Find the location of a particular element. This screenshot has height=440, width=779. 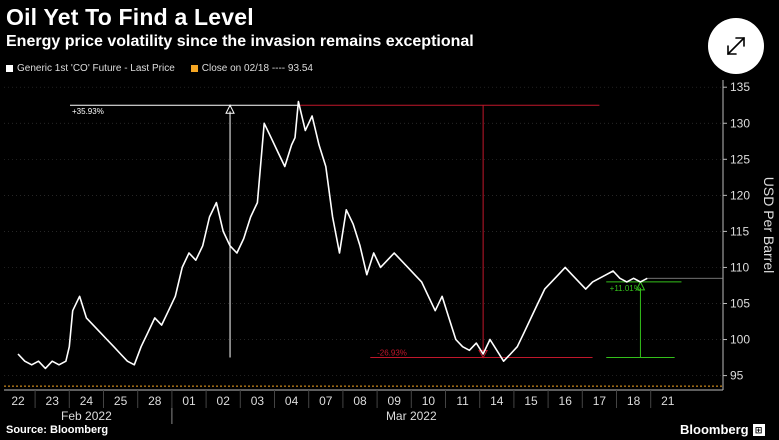

x-tick-label: 03 is located at coordinates (258, 401).